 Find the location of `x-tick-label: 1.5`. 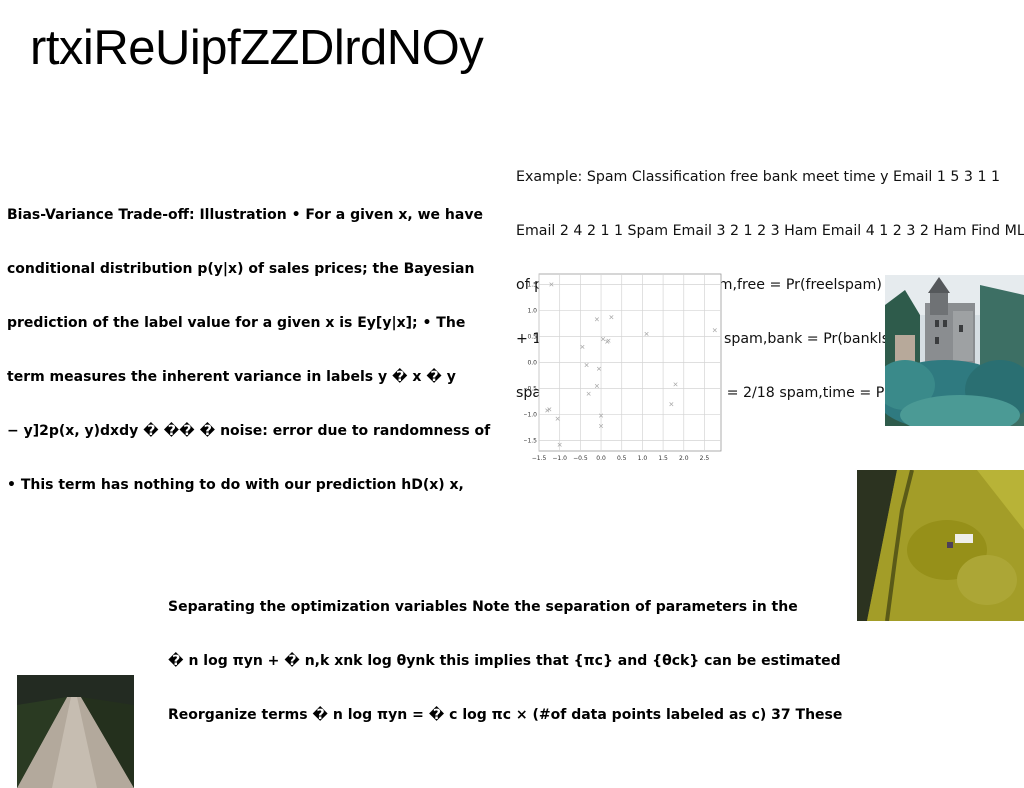

x-tick-label: 1.5 is located at coordinates (663, 458).